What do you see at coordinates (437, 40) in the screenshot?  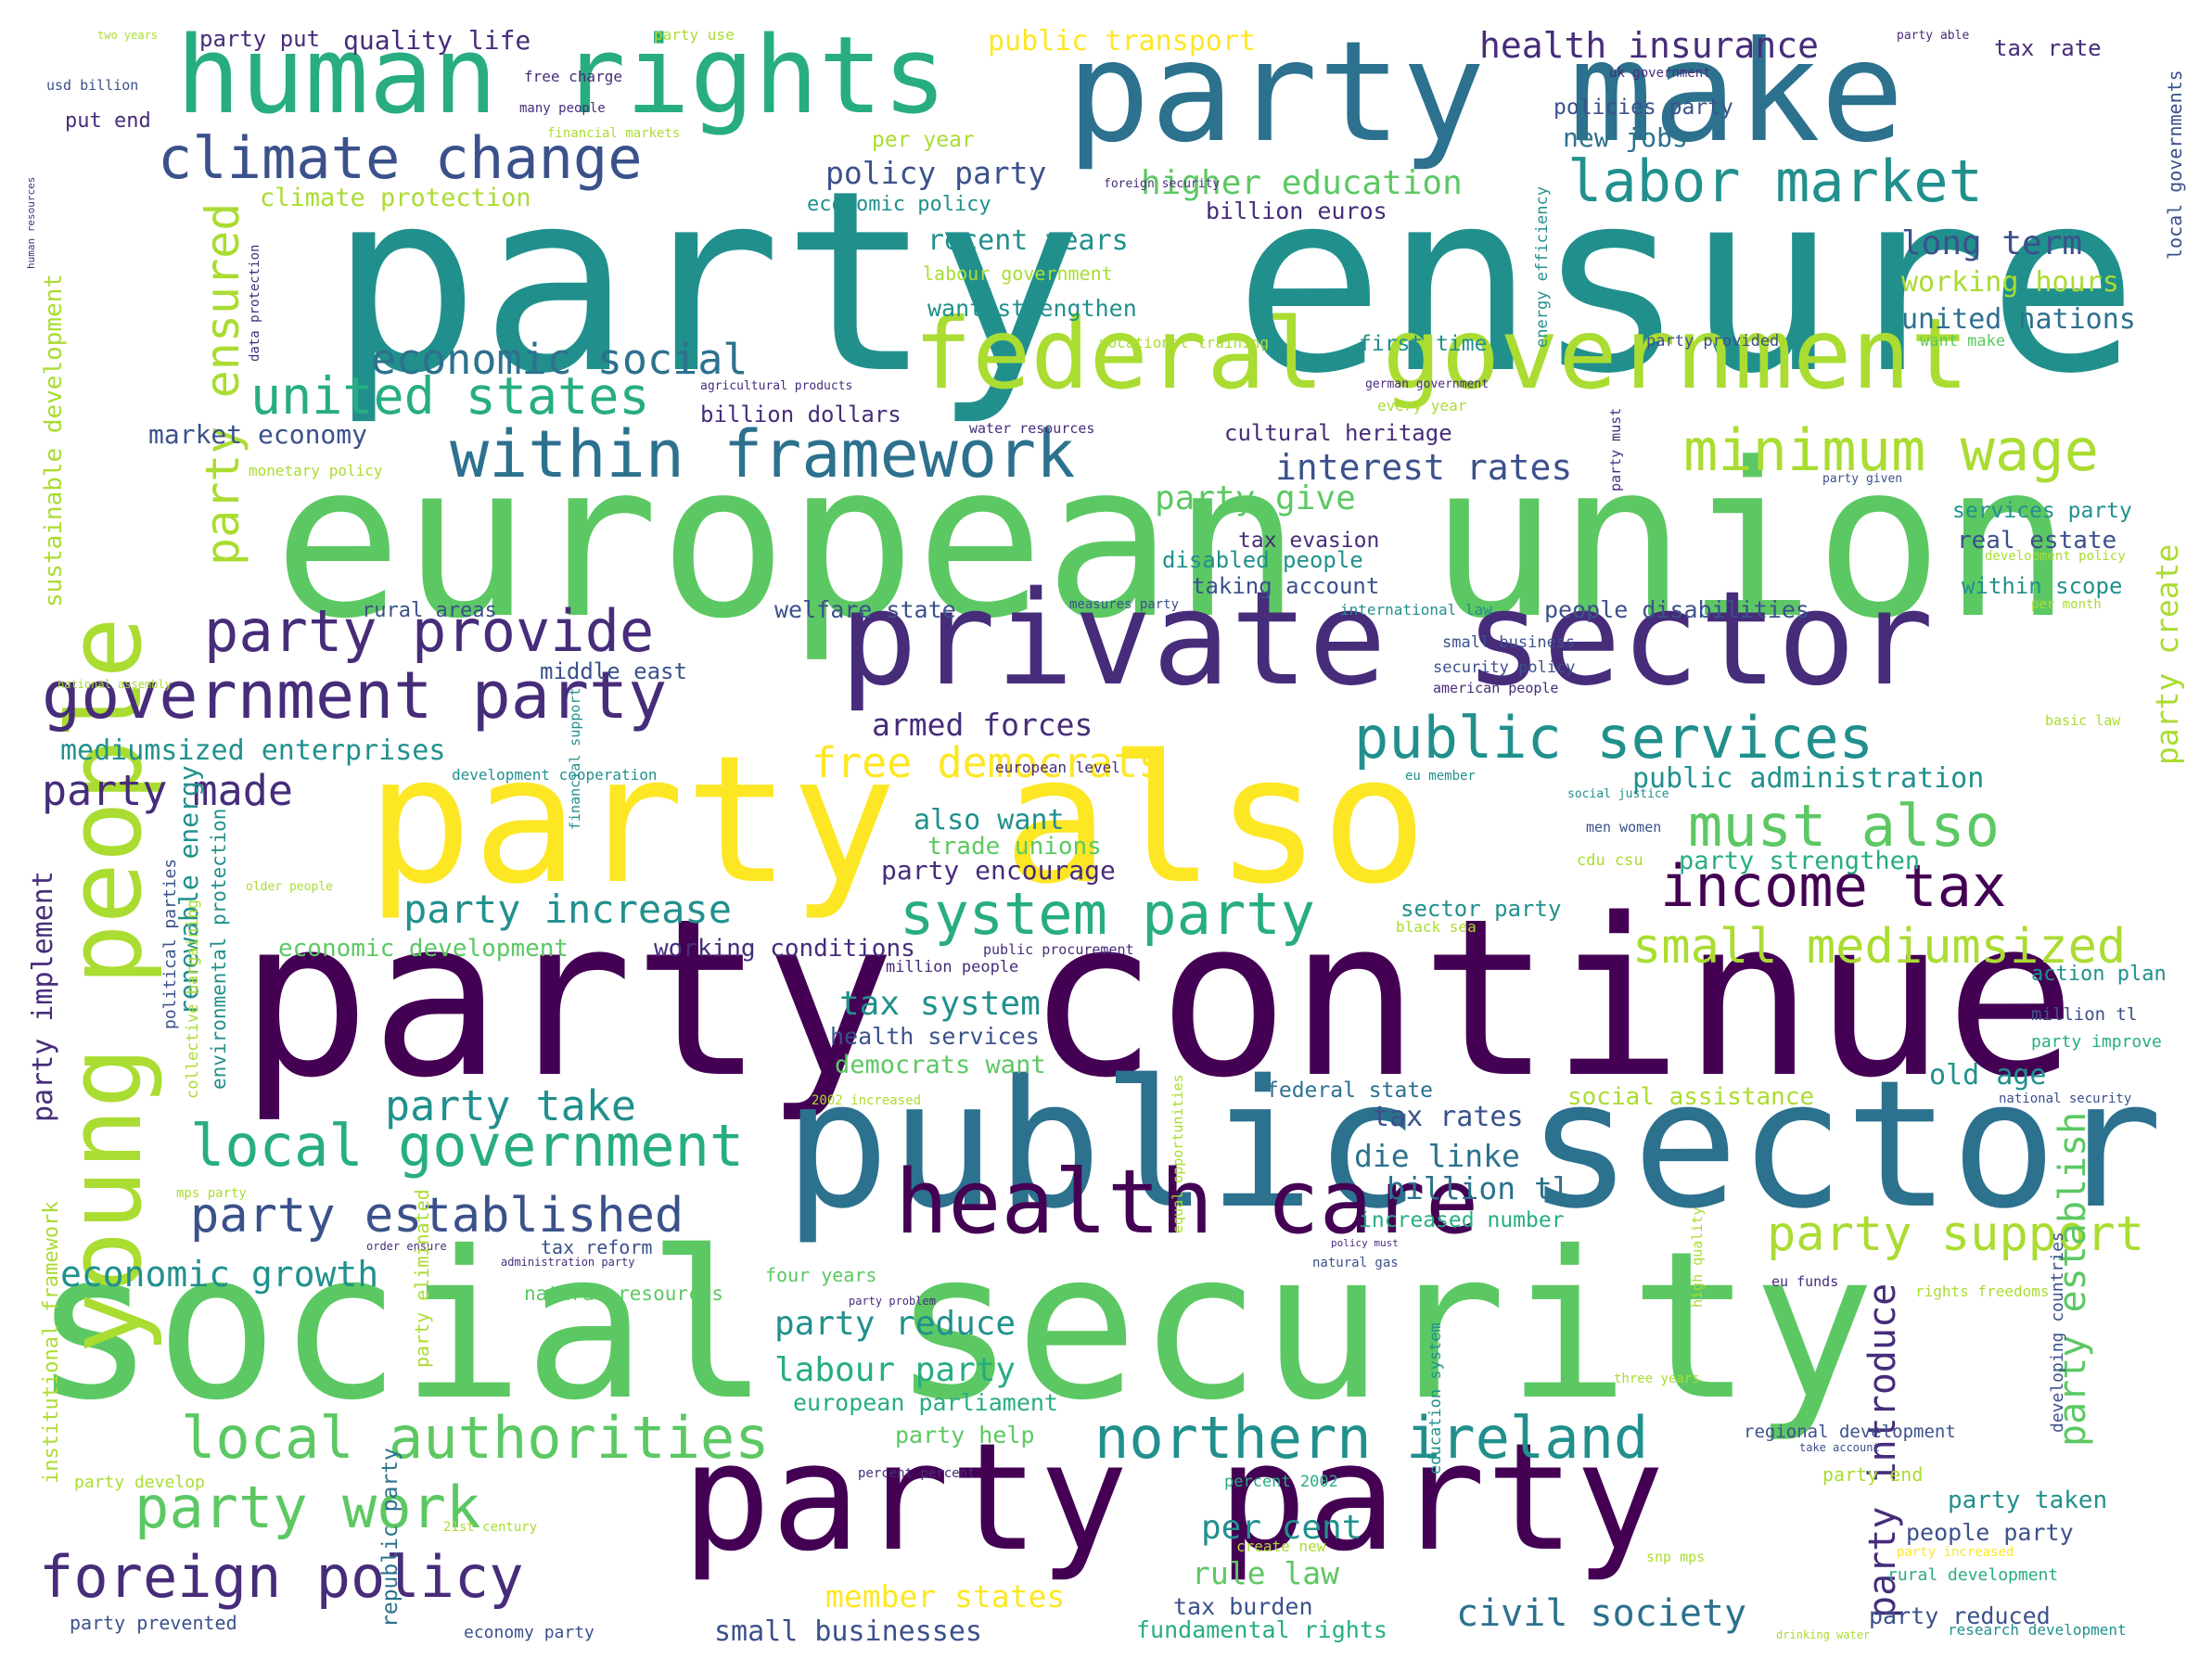 I see `cloud-word: quality life` at bounding box center [437, 40].